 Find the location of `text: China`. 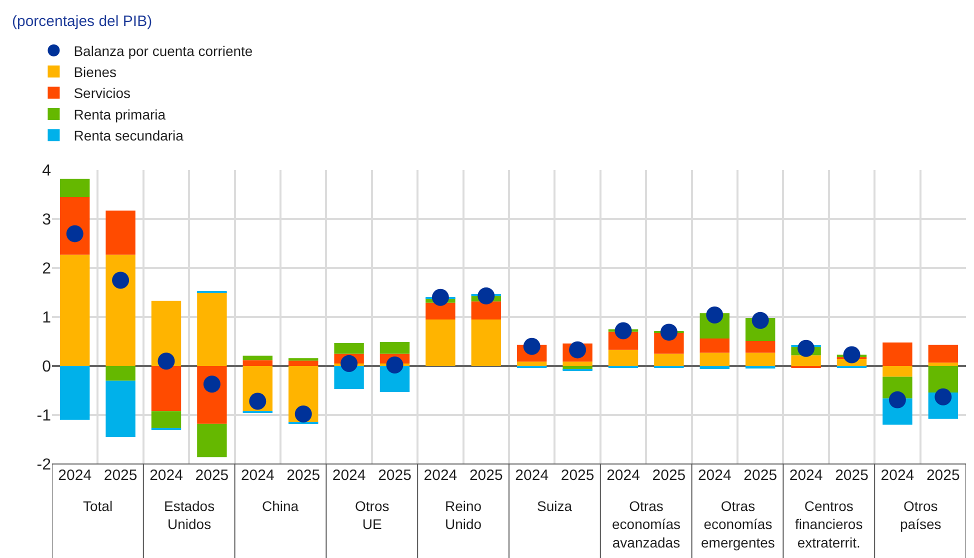

text: China is located at coordinates (280, 506).